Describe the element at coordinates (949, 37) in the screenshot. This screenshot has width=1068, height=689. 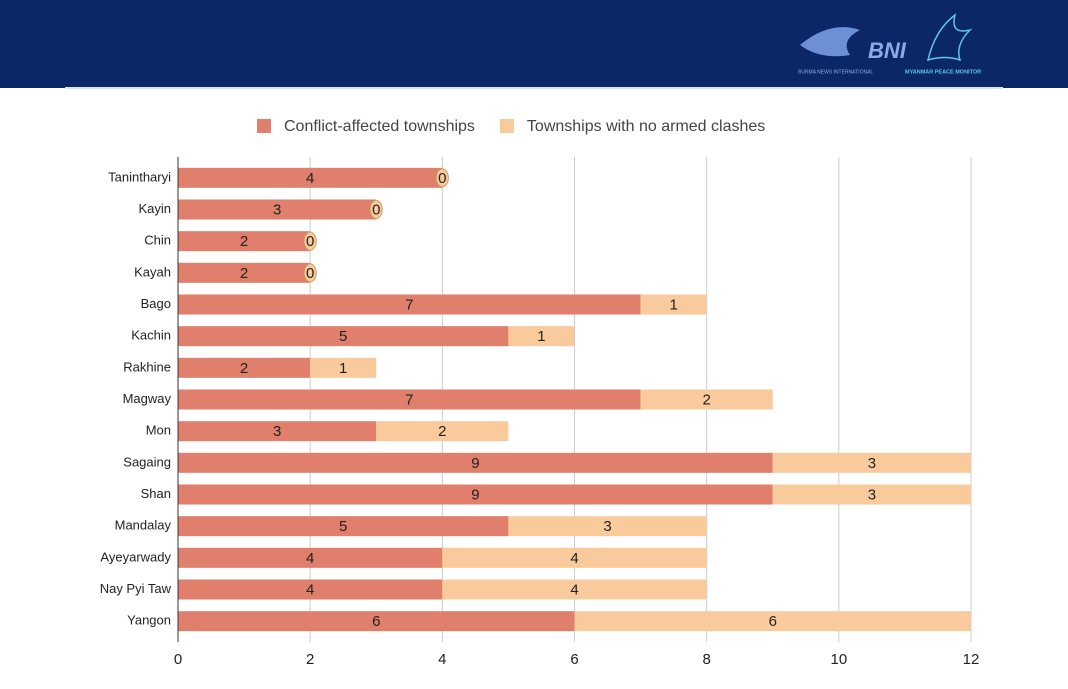
I see `logo-2-icon` at that location.